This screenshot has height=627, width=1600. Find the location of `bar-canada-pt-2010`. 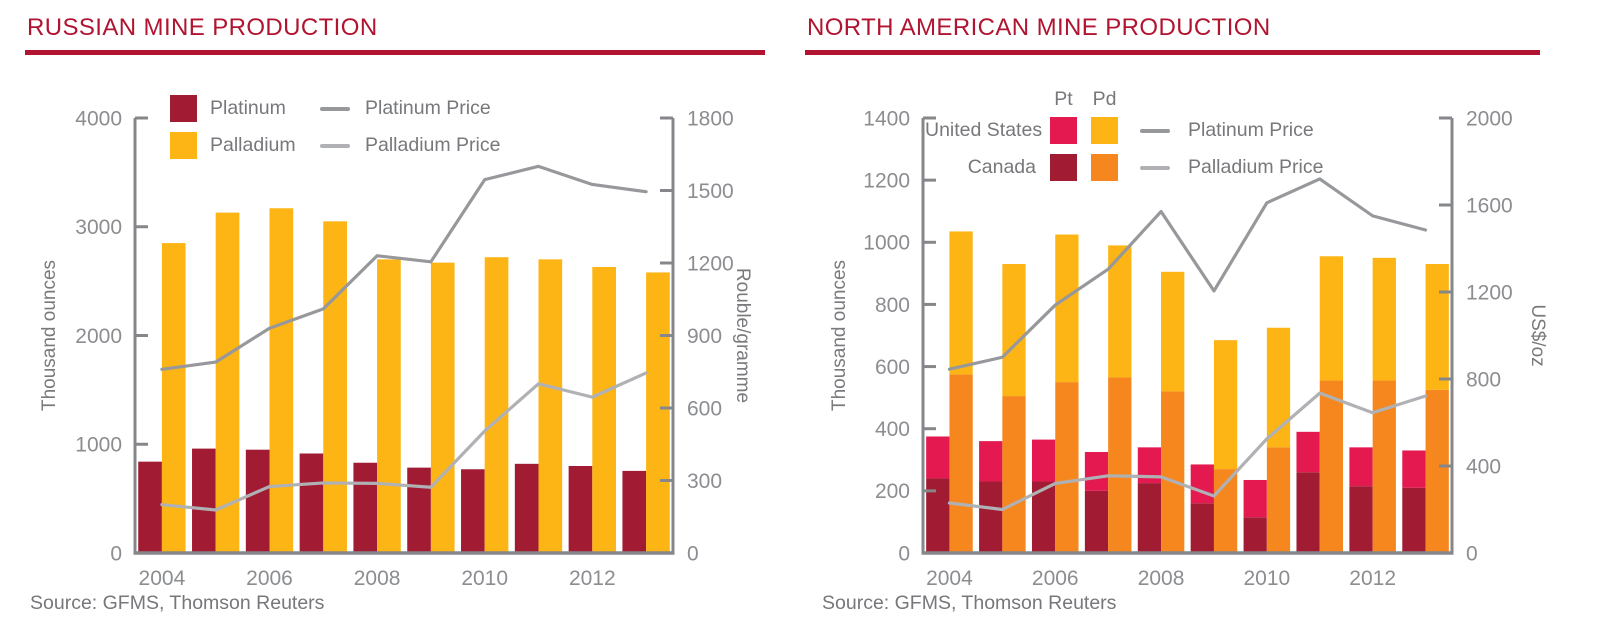

bar-canada-pt-2010 is located at coordinates (1255, 535).